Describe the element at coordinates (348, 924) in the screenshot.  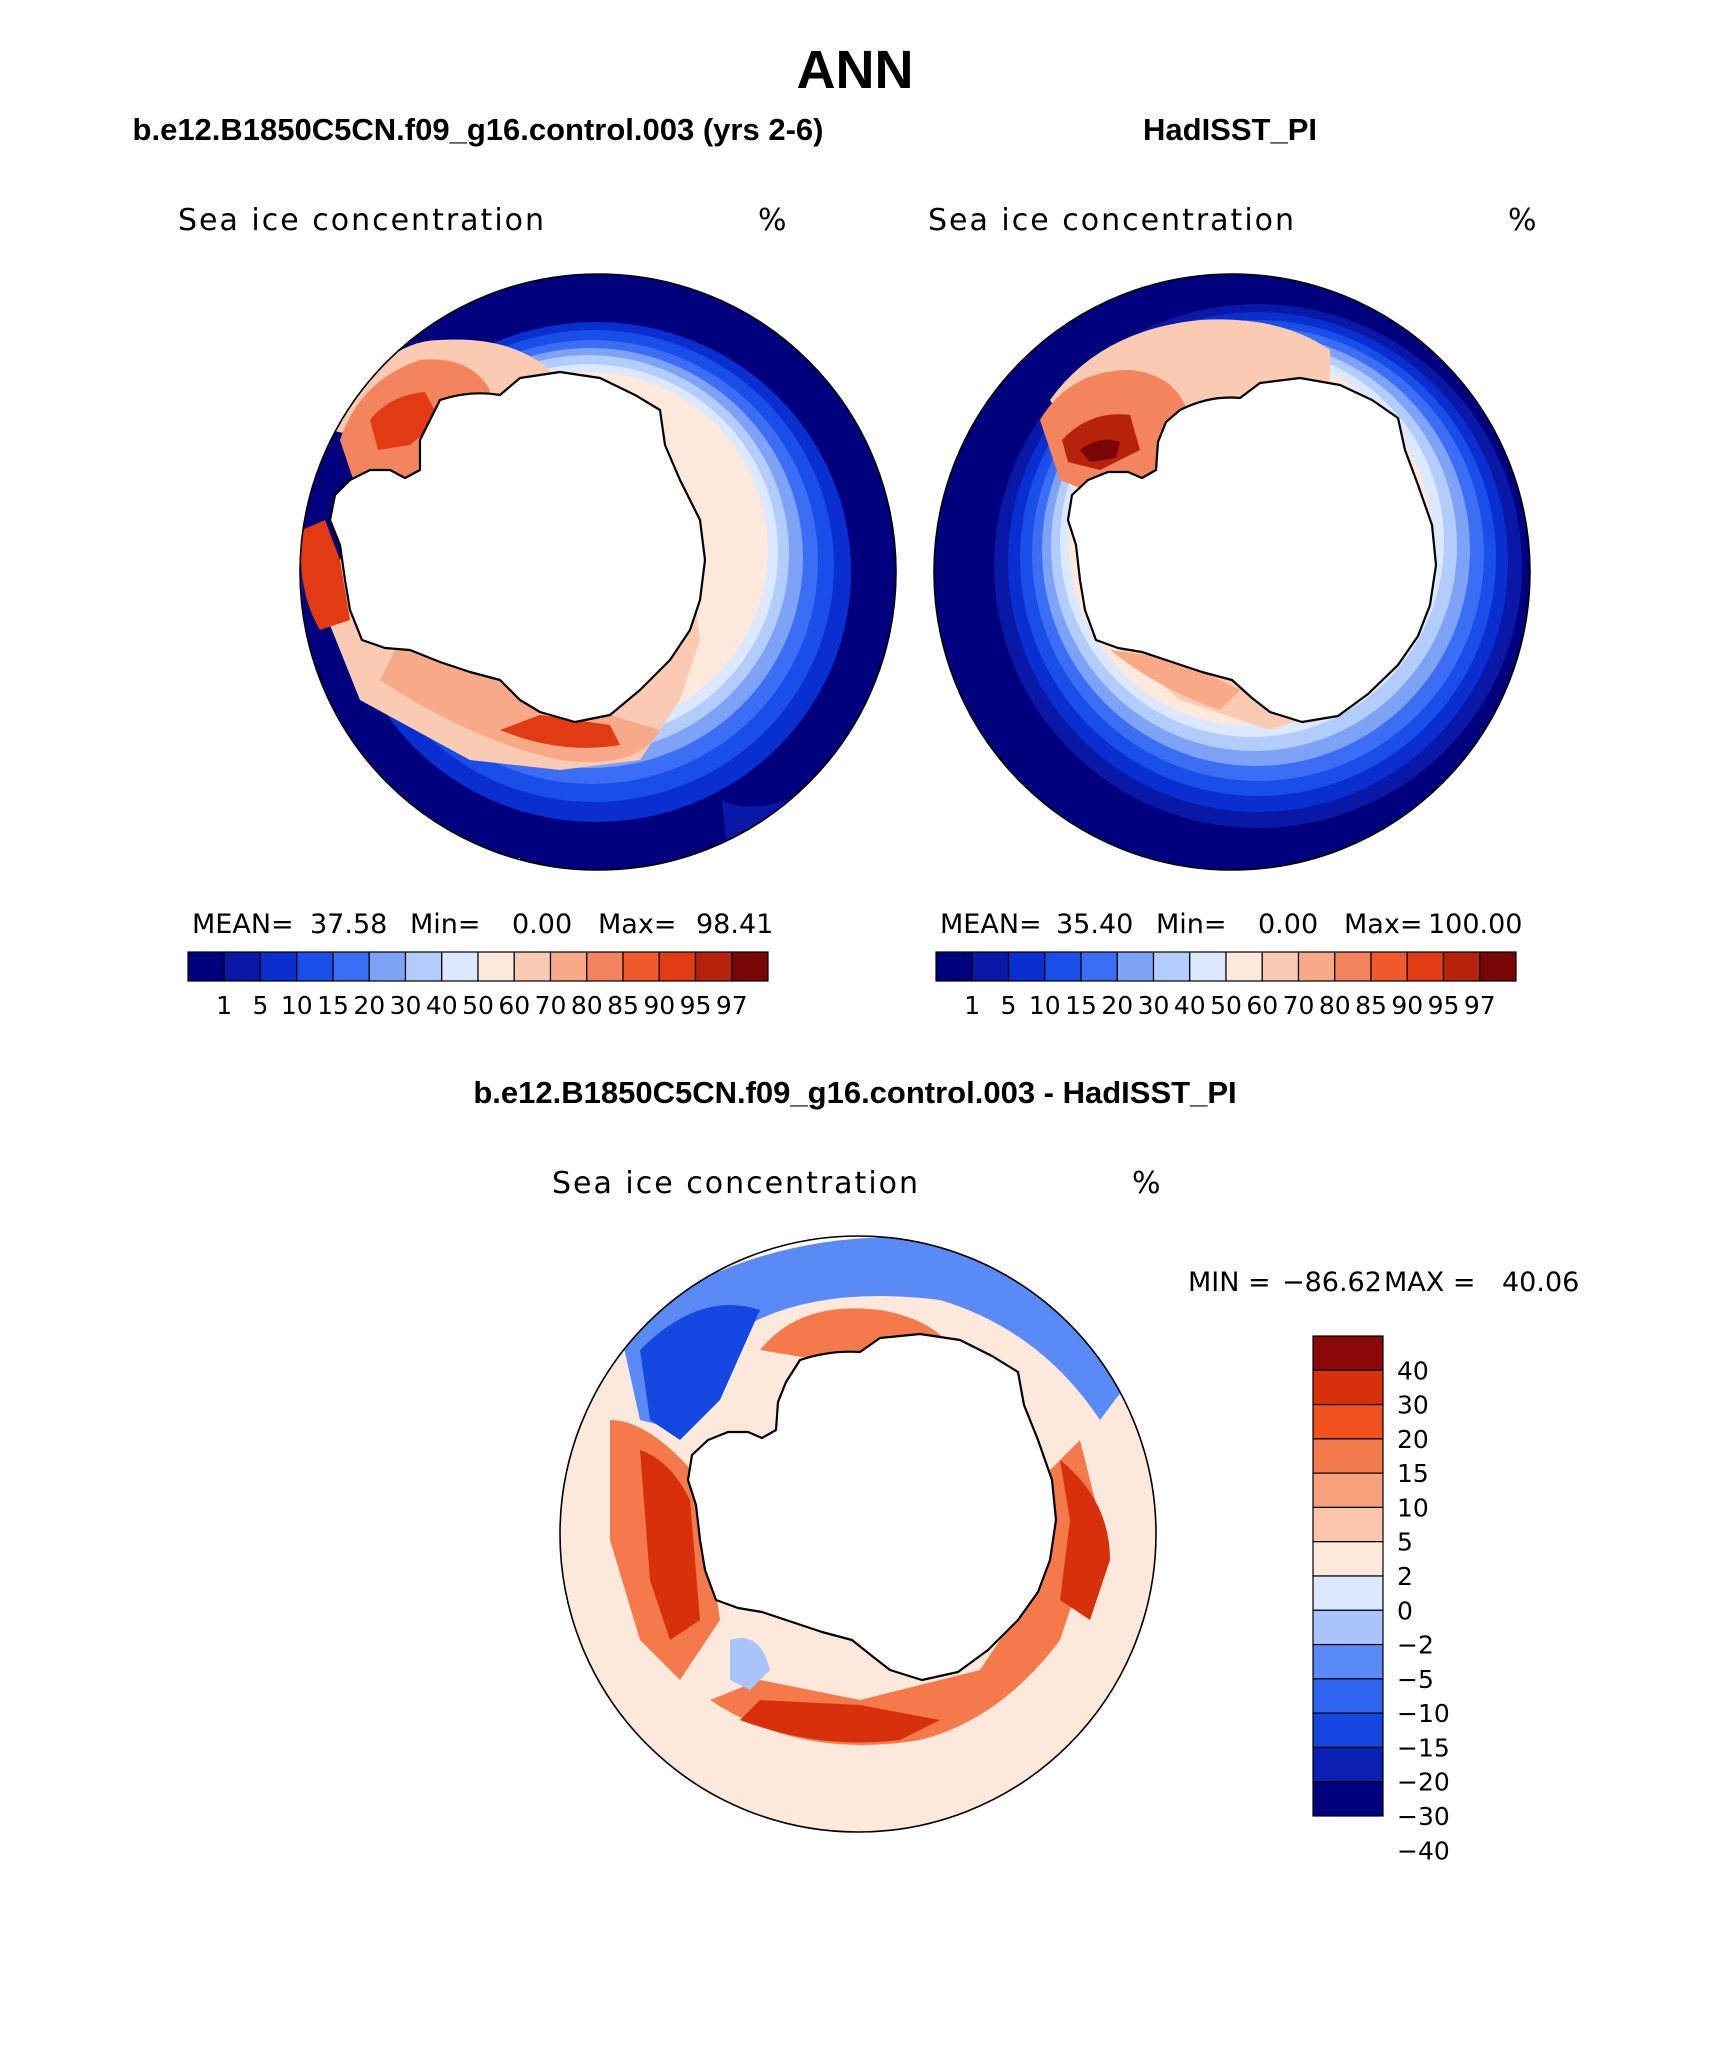
I see `model-mean-value: 37.58` at that location.